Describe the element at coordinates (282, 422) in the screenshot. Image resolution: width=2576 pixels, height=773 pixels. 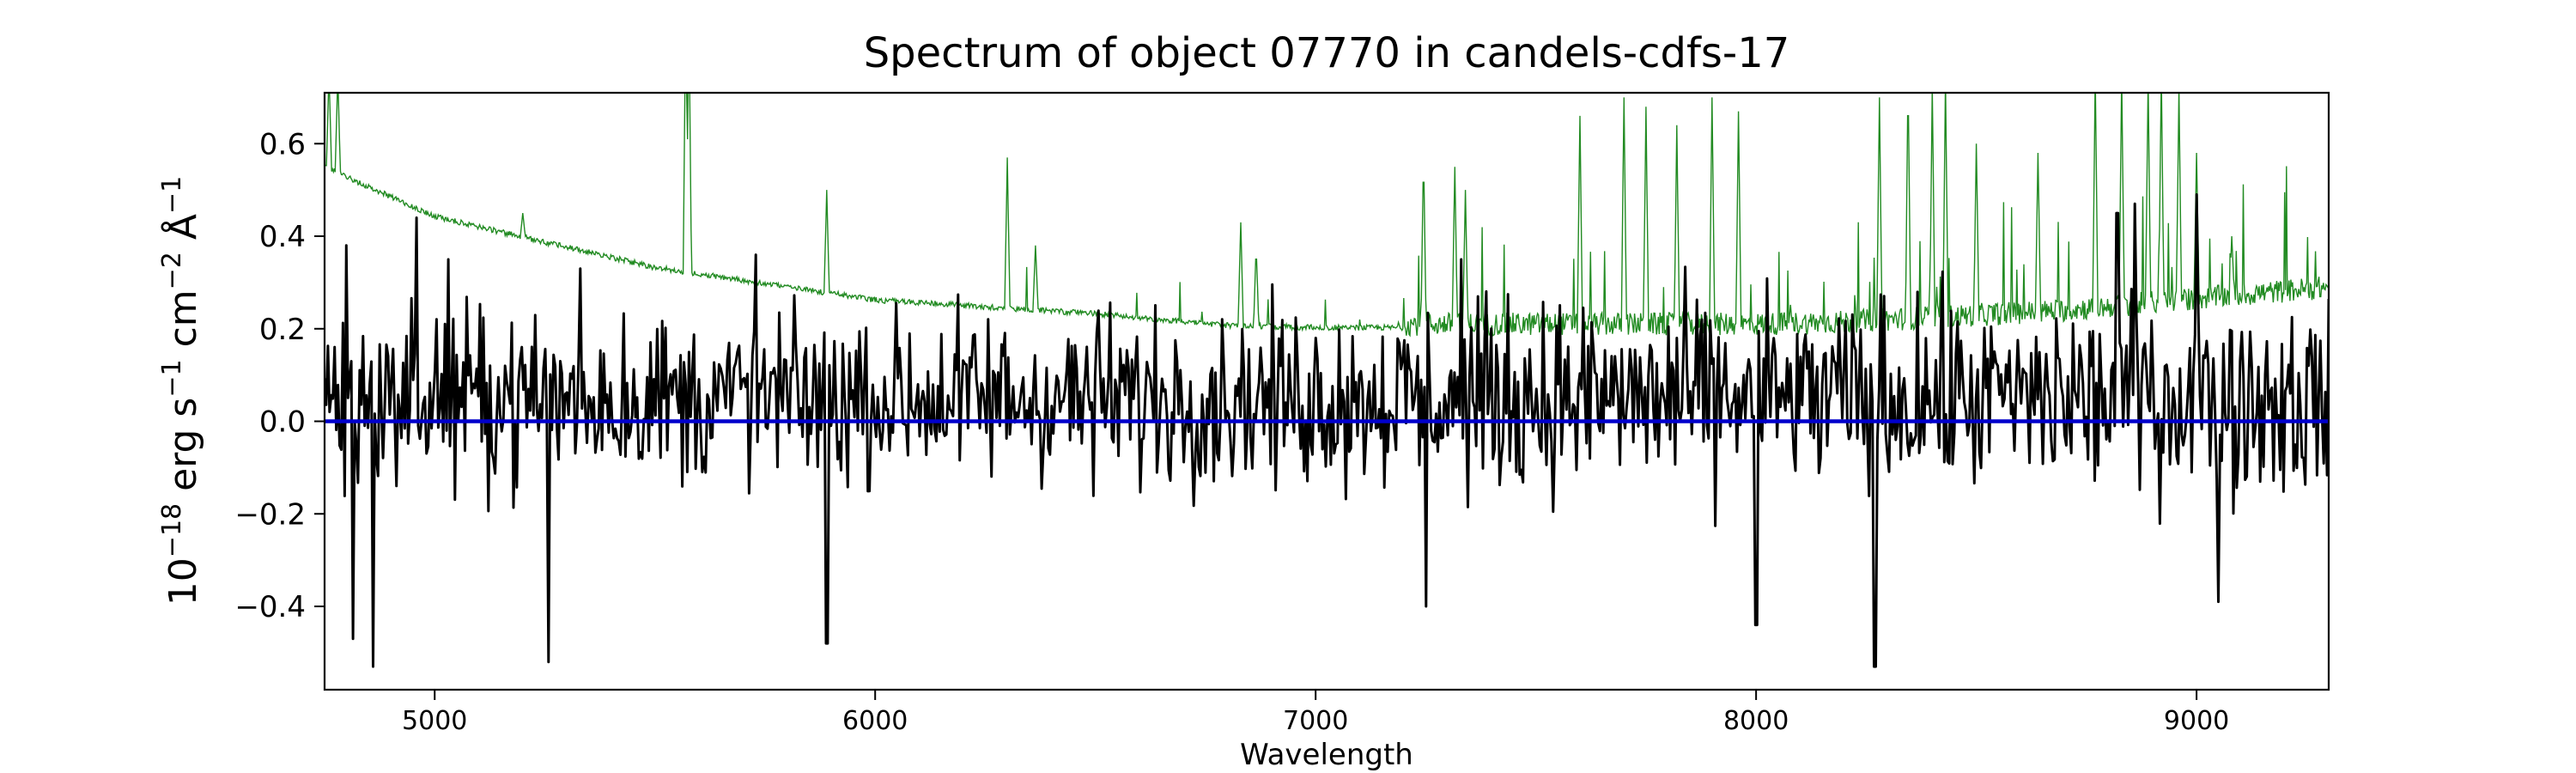
I see `y-tick-label: 0.0` at that location.